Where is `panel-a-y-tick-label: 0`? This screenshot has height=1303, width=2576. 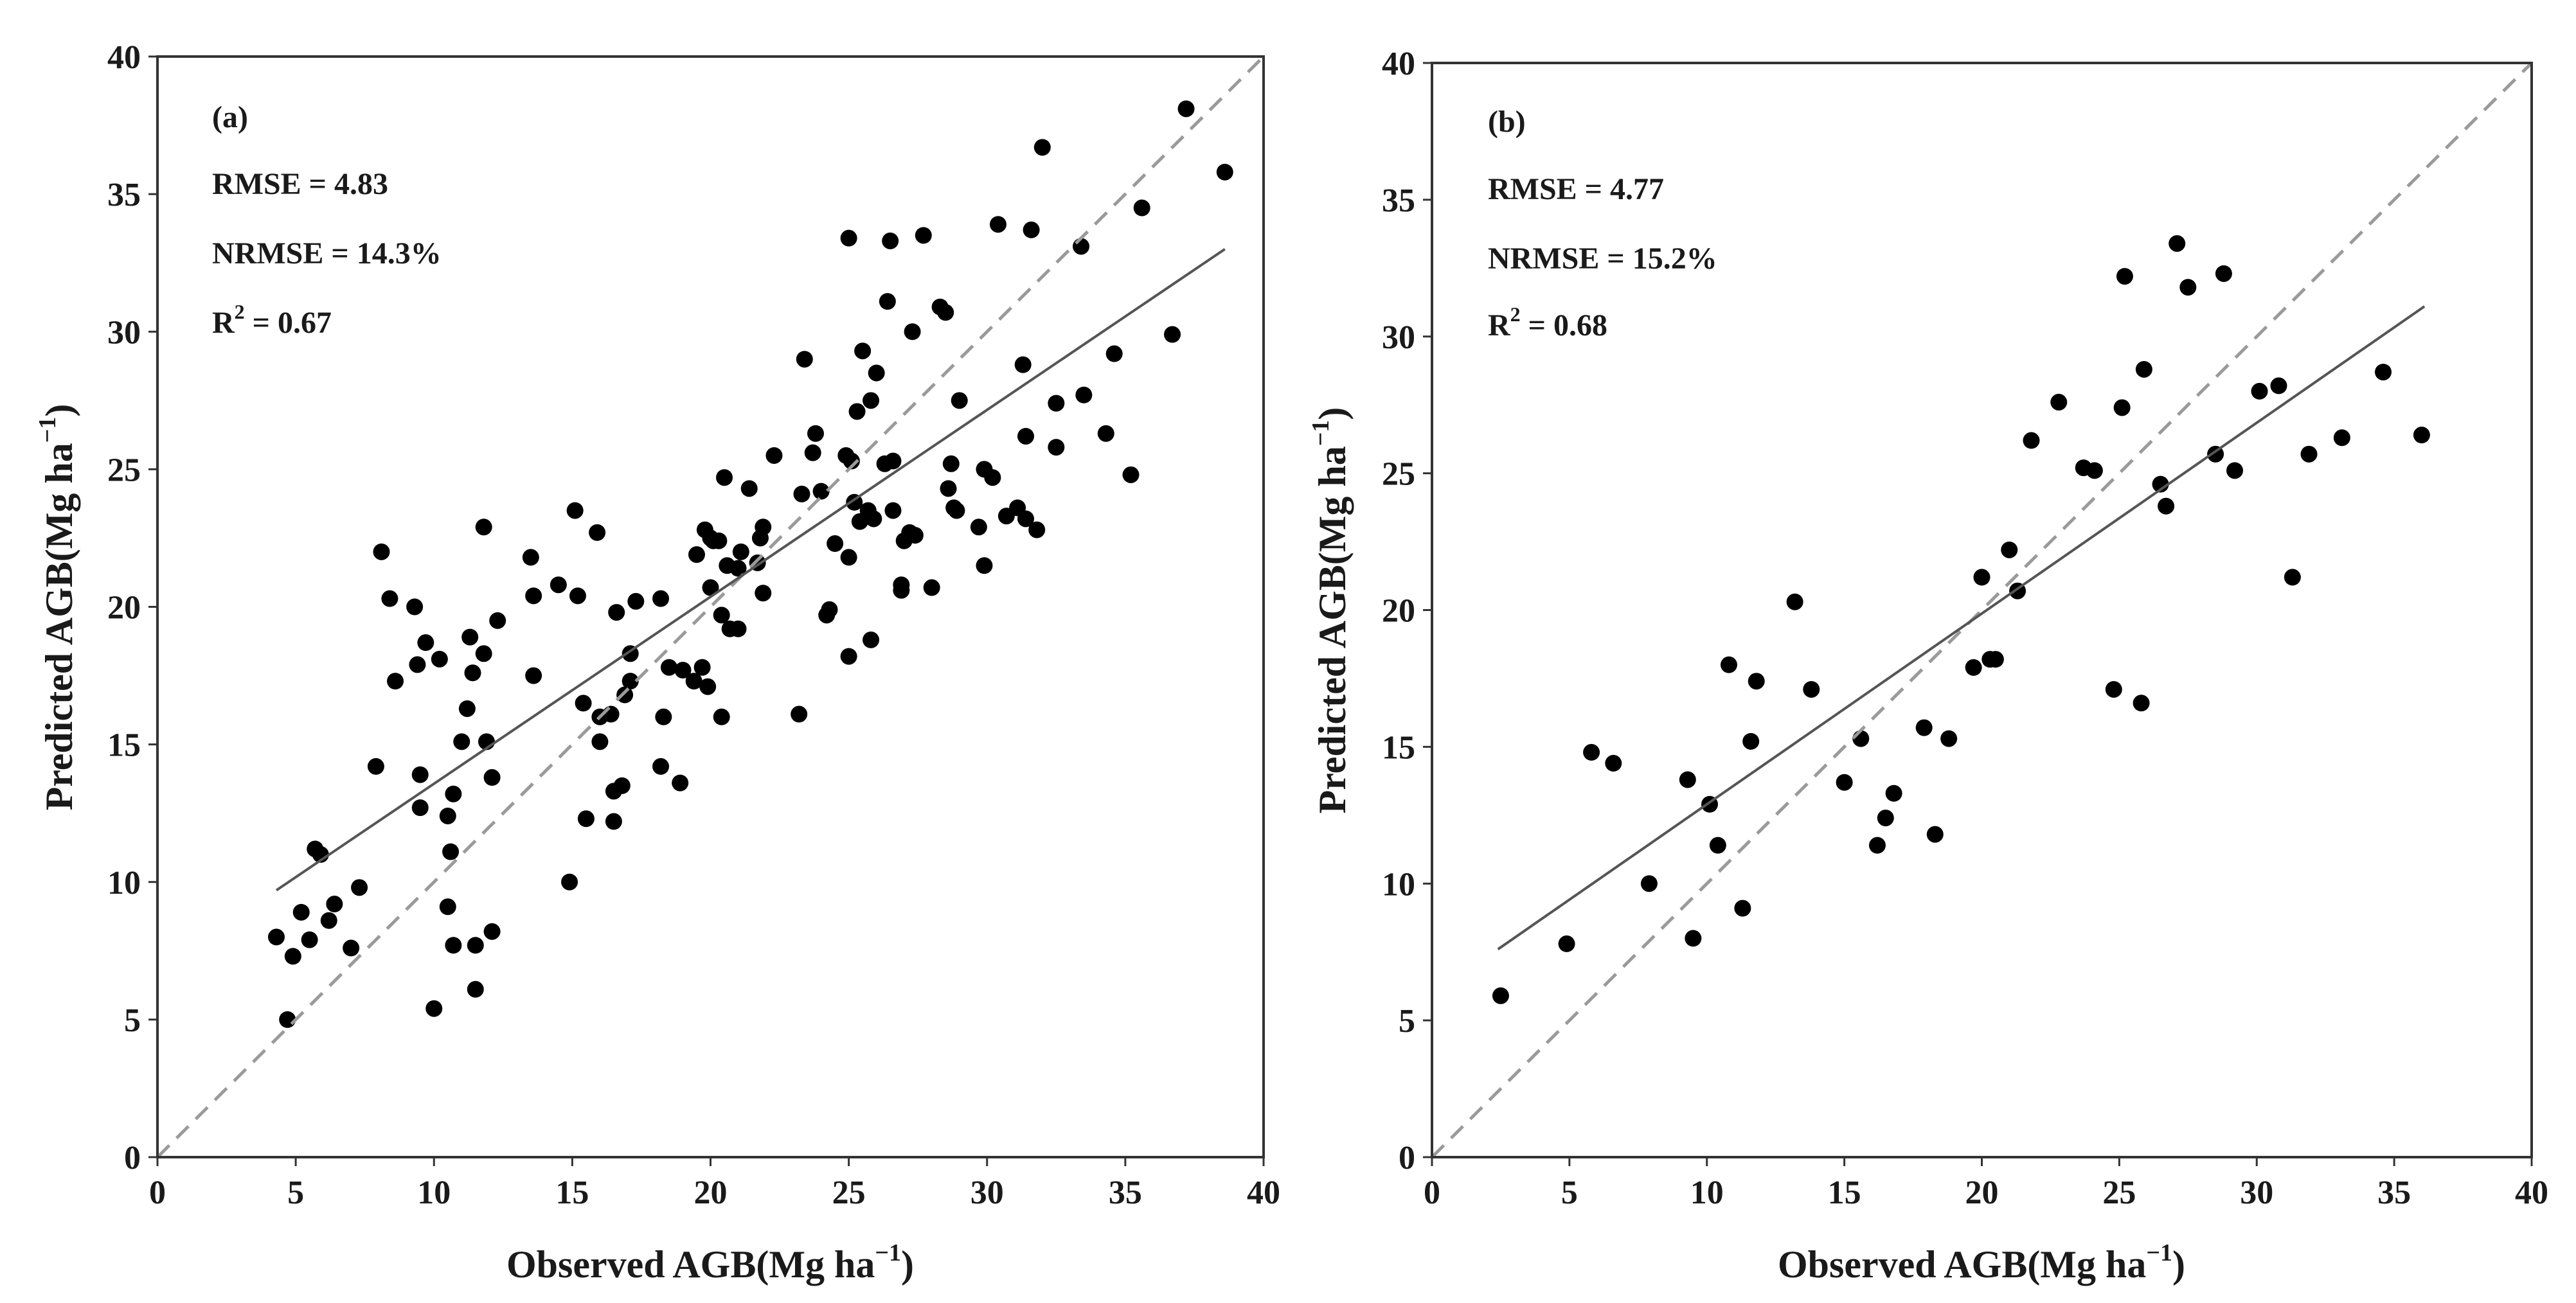 panel-a-y-tick-label: 0 is located at coordinates (132, 1158).